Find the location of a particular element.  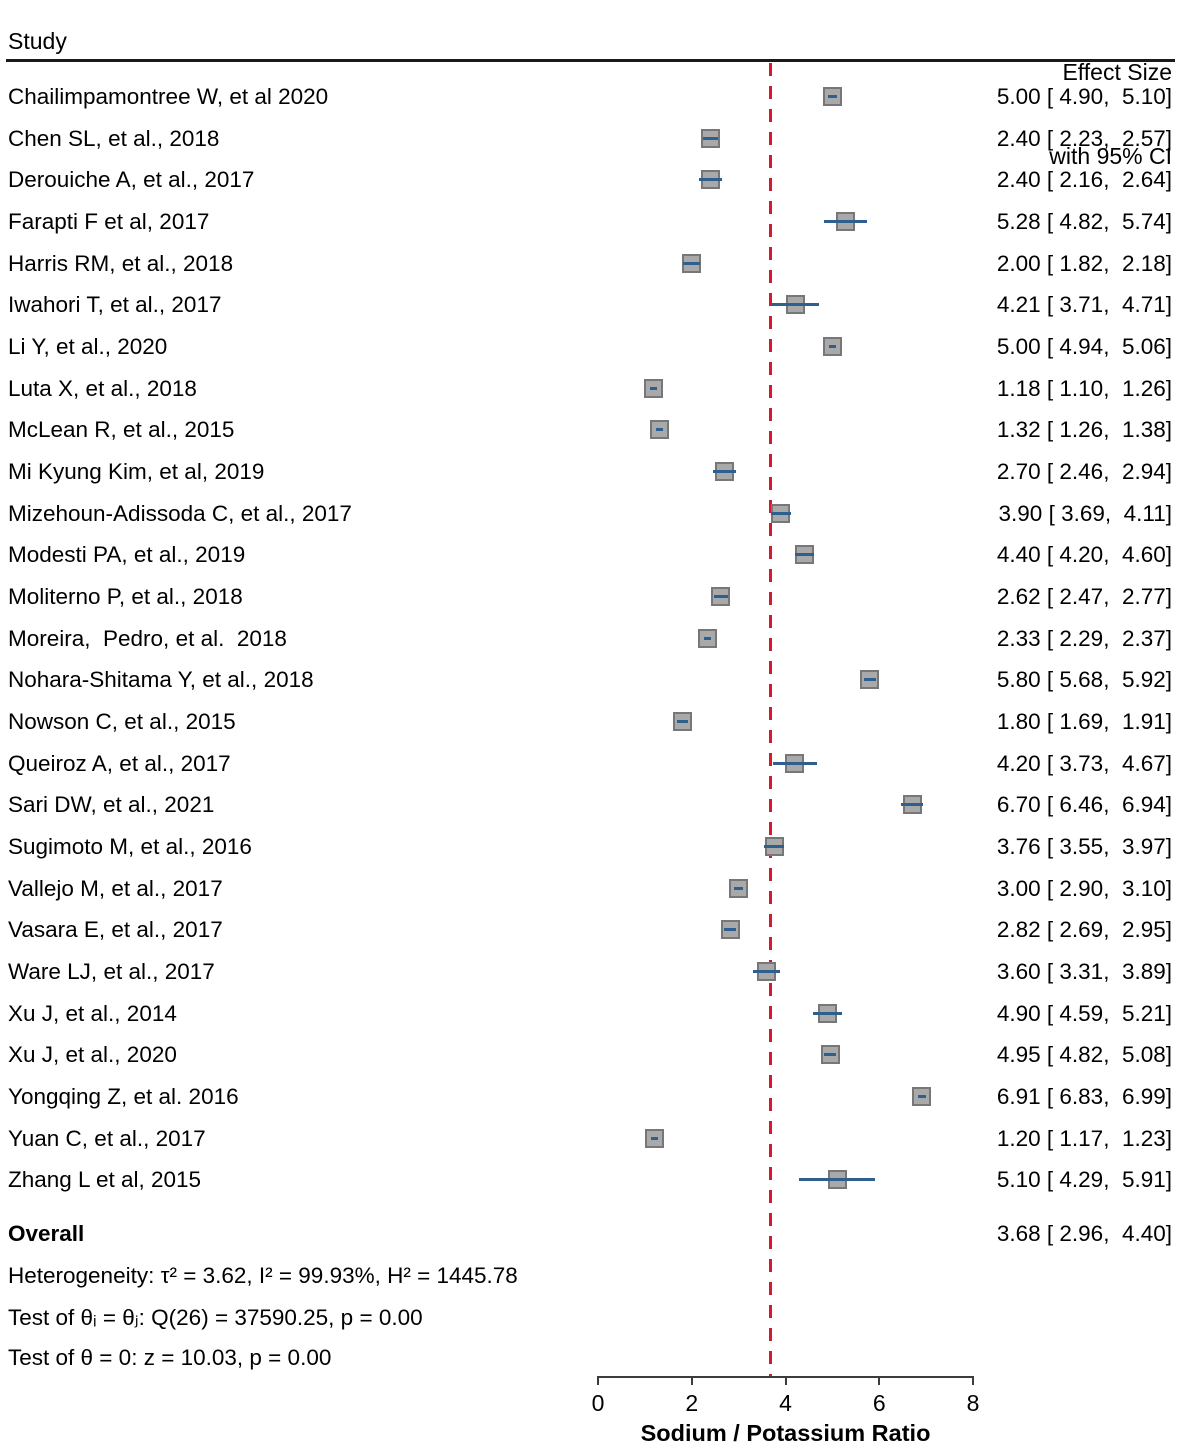

study-label: Iwahori T, et al., 2017 is located at coordinates (115, 305).